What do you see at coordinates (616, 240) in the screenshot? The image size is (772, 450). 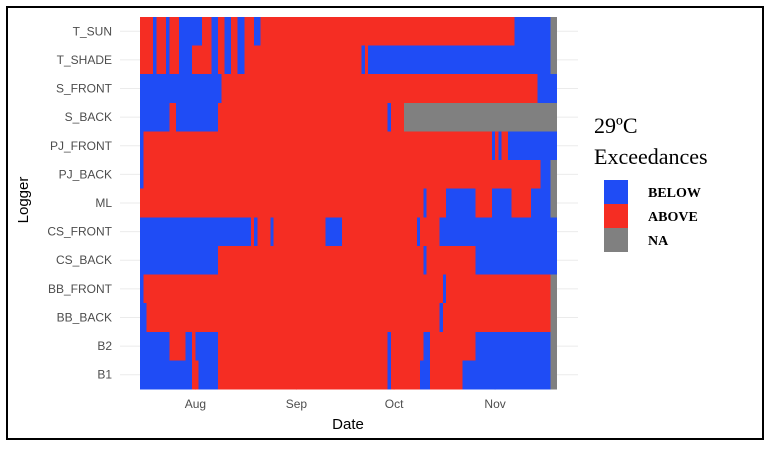 I see `legend-key-na` at bounding box center [616, 240].